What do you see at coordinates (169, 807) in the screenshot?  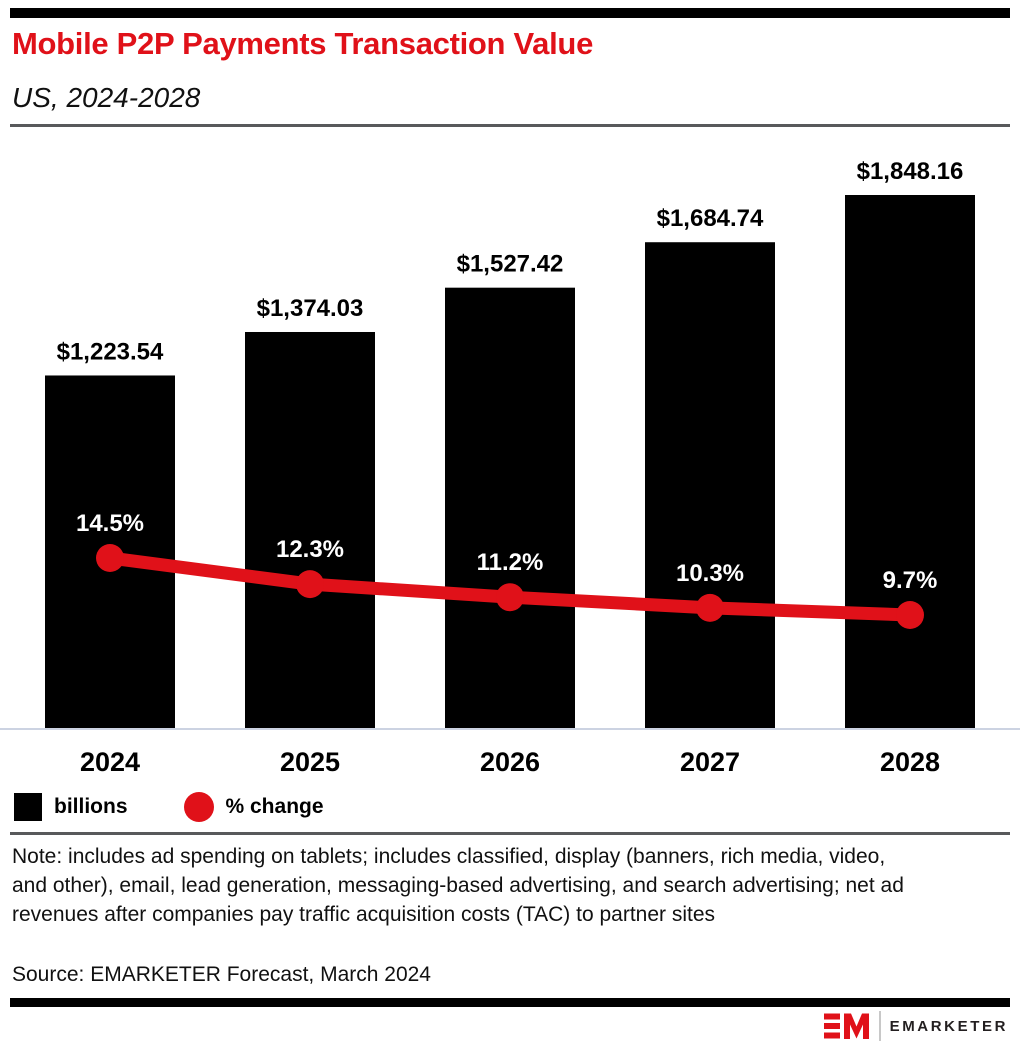 I see `chart-legend: billions % change` at bounding box center [169, 807].